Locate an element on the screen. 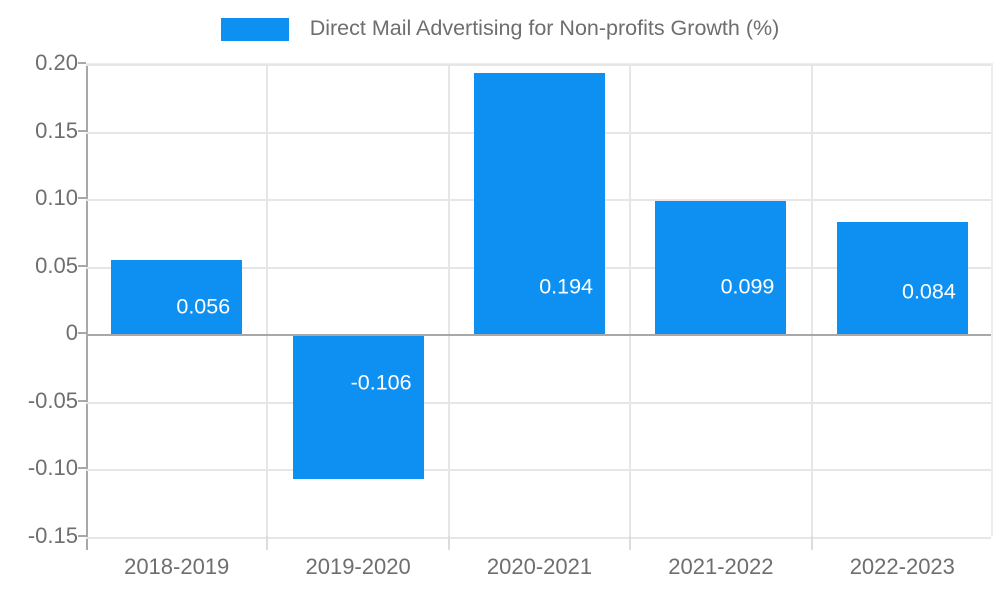 The height and width of the screenshot is (600, 1000). bar-value-label: 0.194 is located at coordinates (566, 286).